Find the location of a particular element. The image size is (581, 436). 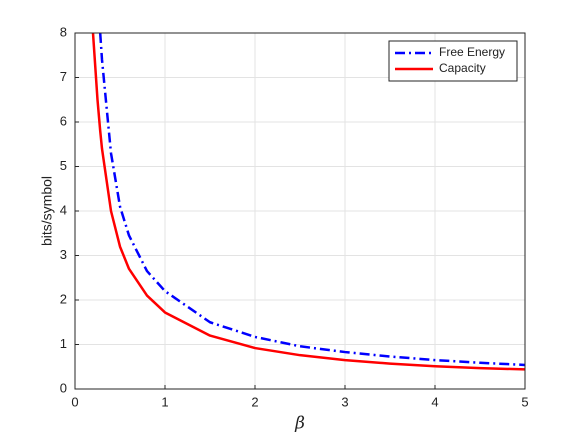

x-tick-label: 3 is located at coordinates (344, 401).